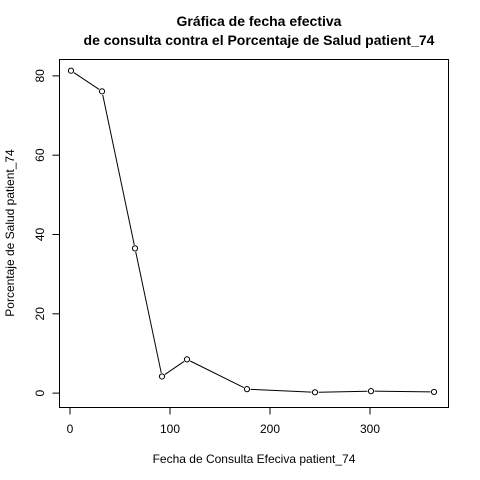 The height and width of the screenshot is (480, 480). What do you see at coordinates (40, 234) in the screenshot?
I see `y-tick-label: 40` at bounding box center [40, 234].